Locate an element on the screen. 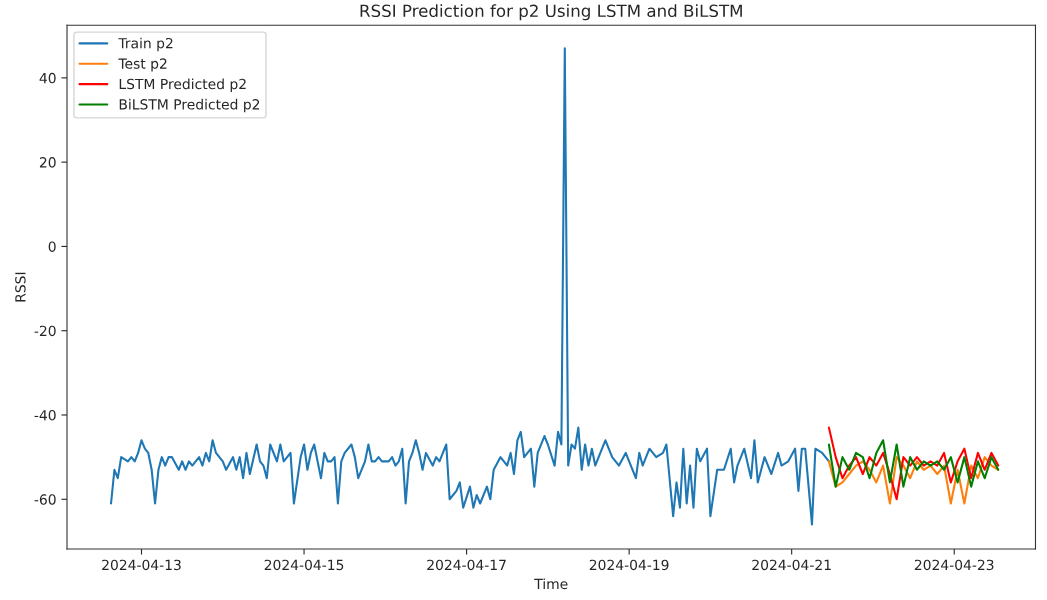 This screenshot has width=1047, height=600. y-tick-label: 40 is located at coordinates (47, 78).